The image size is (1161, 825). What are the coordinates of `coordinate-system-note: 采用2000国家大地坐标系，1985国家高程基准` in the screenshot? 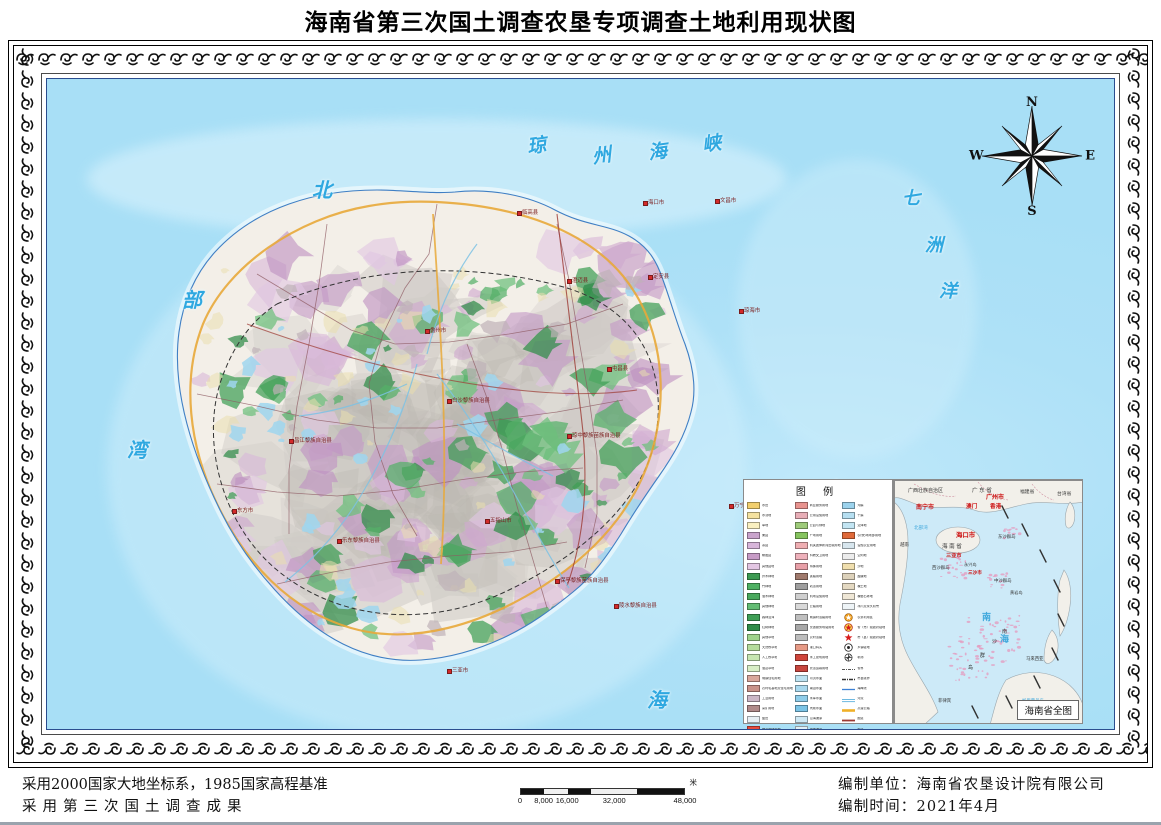 It's located at (175, 785).